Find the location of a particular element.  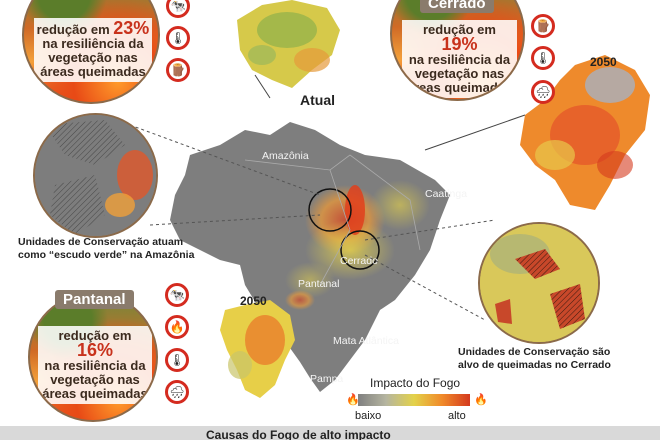

year-label-left: 2050 is located at coordinates (253, 301).